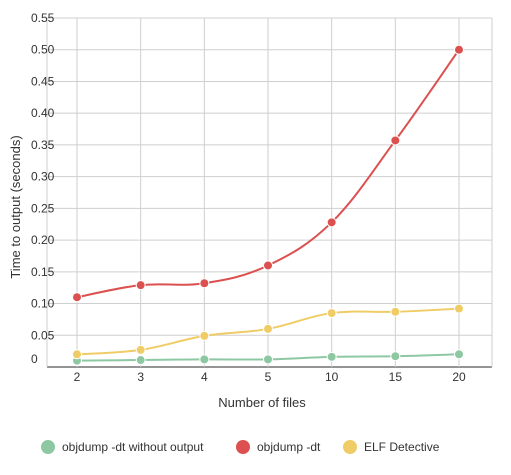  Describe the element at coordinates (402, 447) in the screenshot. I see `legend-label: ELF Detective` at that location.